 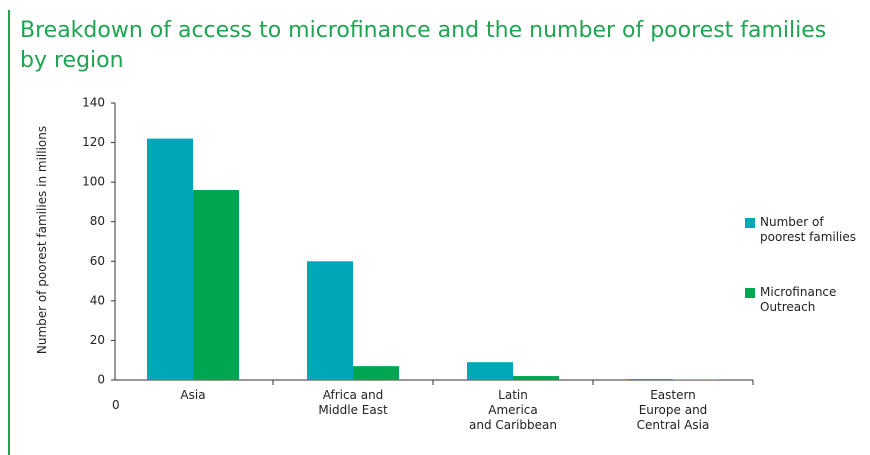 What do you see at coordinates (97, 221) in the screenshot?
I see `y-tick-label: 80` at bounding box center [97, 221].